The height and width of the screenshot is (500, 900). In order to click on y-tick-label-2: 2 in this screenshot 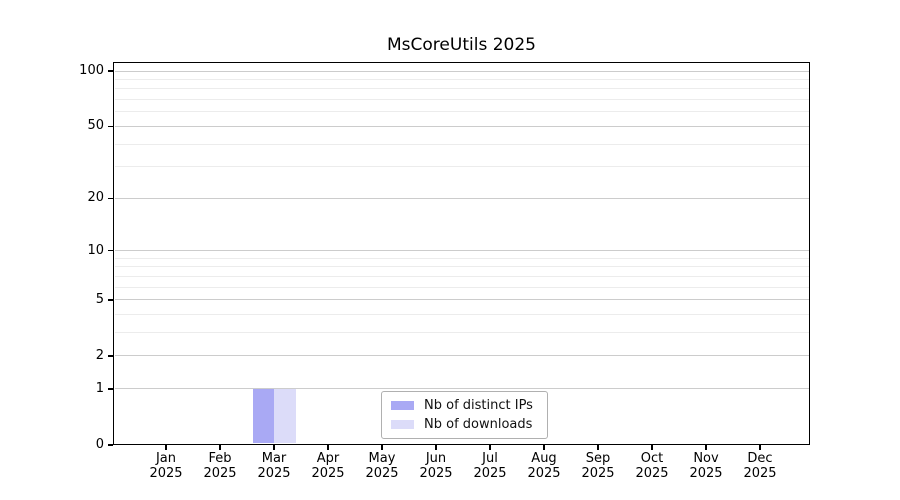, I will do `click(99, 355)`.